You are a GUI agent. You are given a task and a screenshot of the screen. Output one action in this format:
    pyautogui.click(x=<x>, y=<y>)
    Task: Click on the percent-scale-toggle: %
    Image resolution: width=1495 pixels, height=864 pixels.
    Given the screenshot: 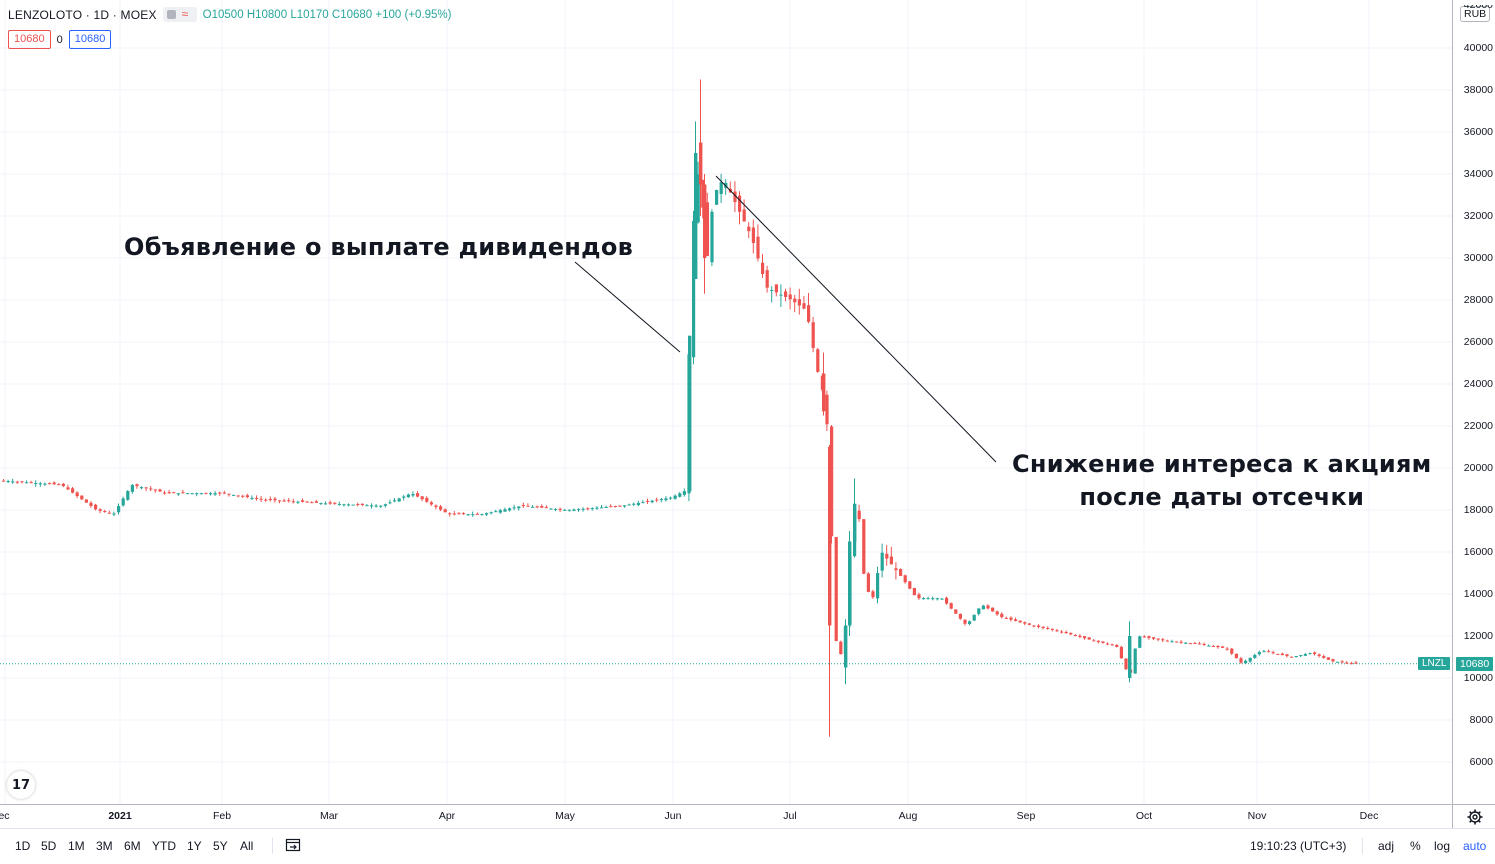 What is the action you would take?
    pyautogui.click(x=1415, y=846)
    